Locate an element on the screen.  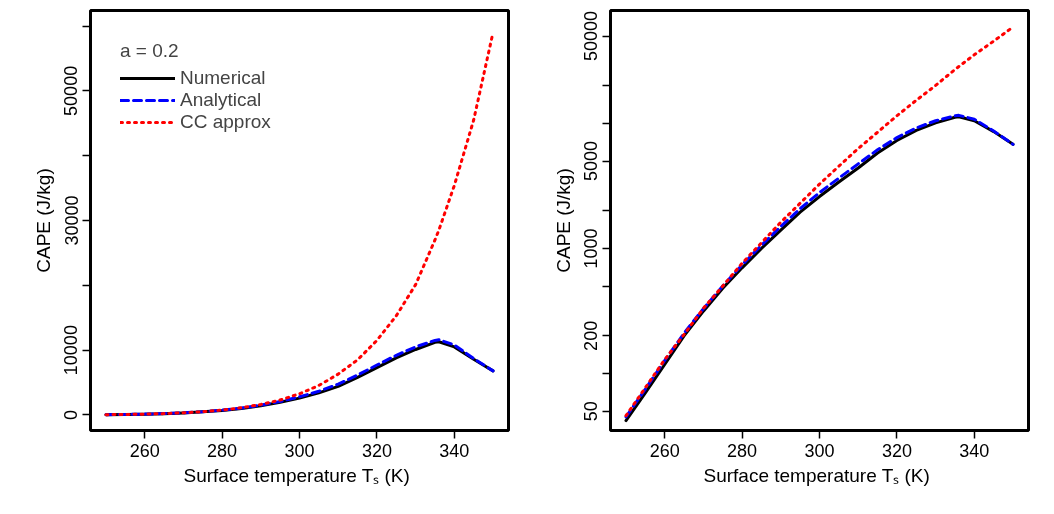
y-tick-label: 5000 is located at coordinates (591, 161).